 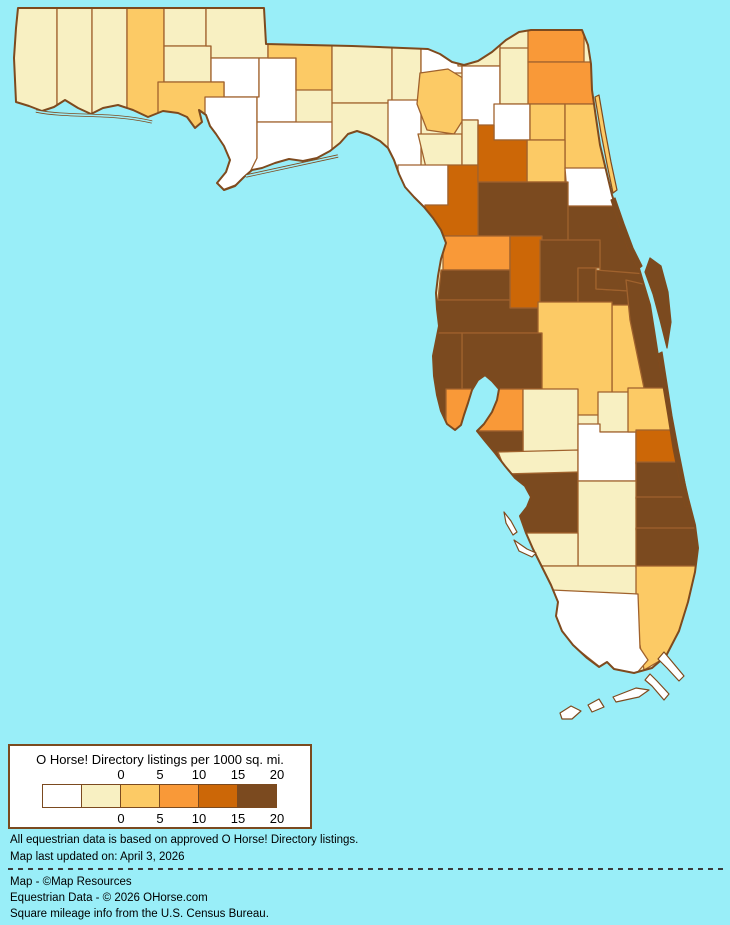 What do you see at coordinates (185, 27) in the screenshot?
I see `county-holmes` at bounding box center [185, 27].